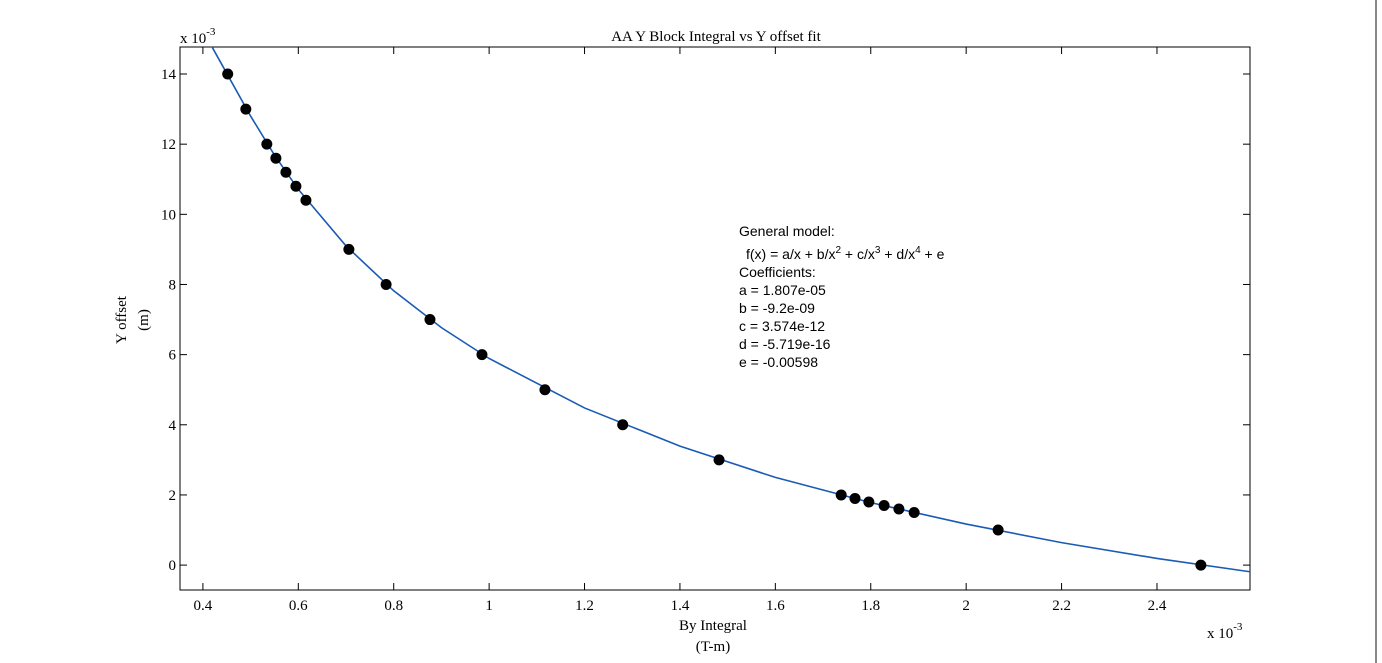 This screenshot has height=663, width=1382. What do you see at coordinates (298, 606) in the screenshot?
I see `x-tick-label: 0.6` at bounding box center [298, 606].